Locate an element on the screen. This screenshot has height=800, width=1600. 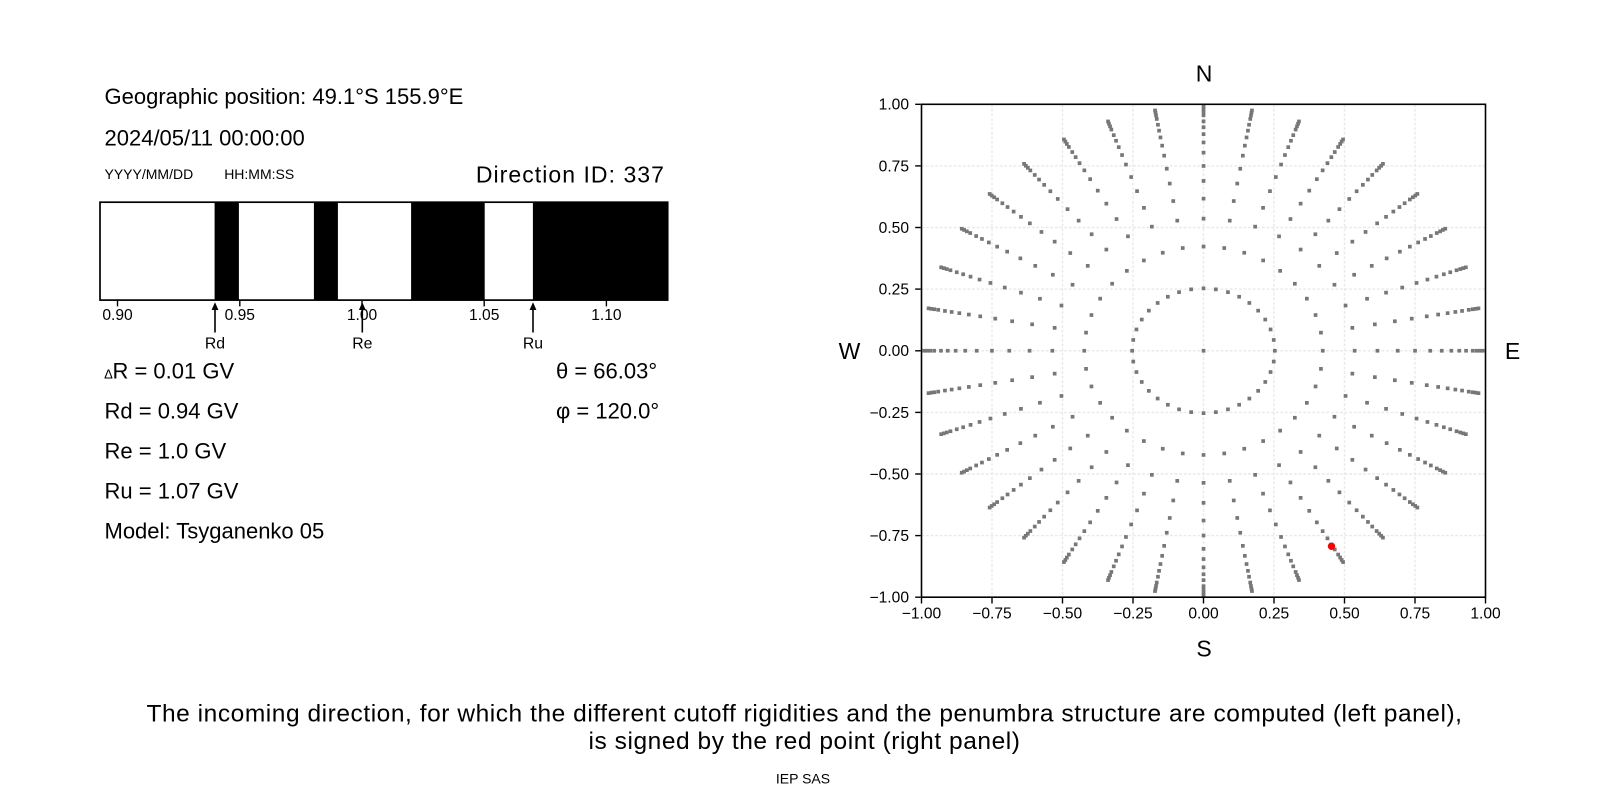
svg-text: HH:MM:SS is located at coordinates (259, 174).